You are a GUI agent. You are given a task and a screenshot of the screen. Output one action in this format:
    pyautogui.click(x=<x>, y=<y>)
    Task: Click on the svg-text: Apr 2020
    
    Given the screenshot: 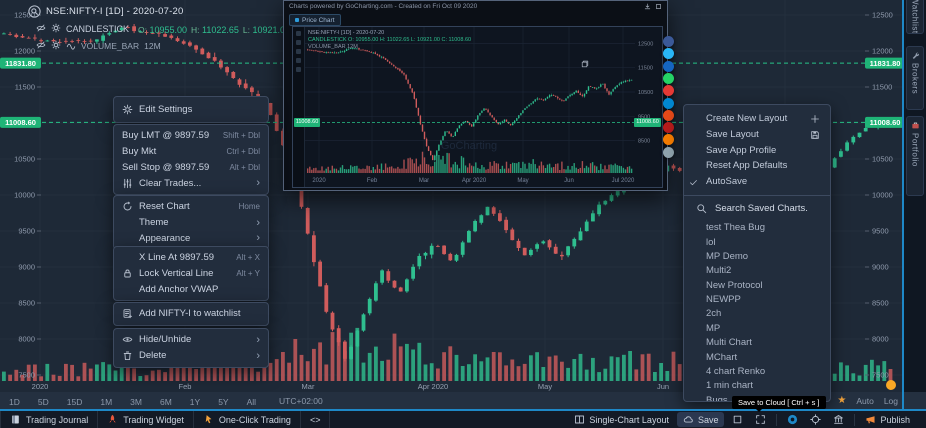 What is the action you would take?
    pyautogui.click(x=474, y=181)
    